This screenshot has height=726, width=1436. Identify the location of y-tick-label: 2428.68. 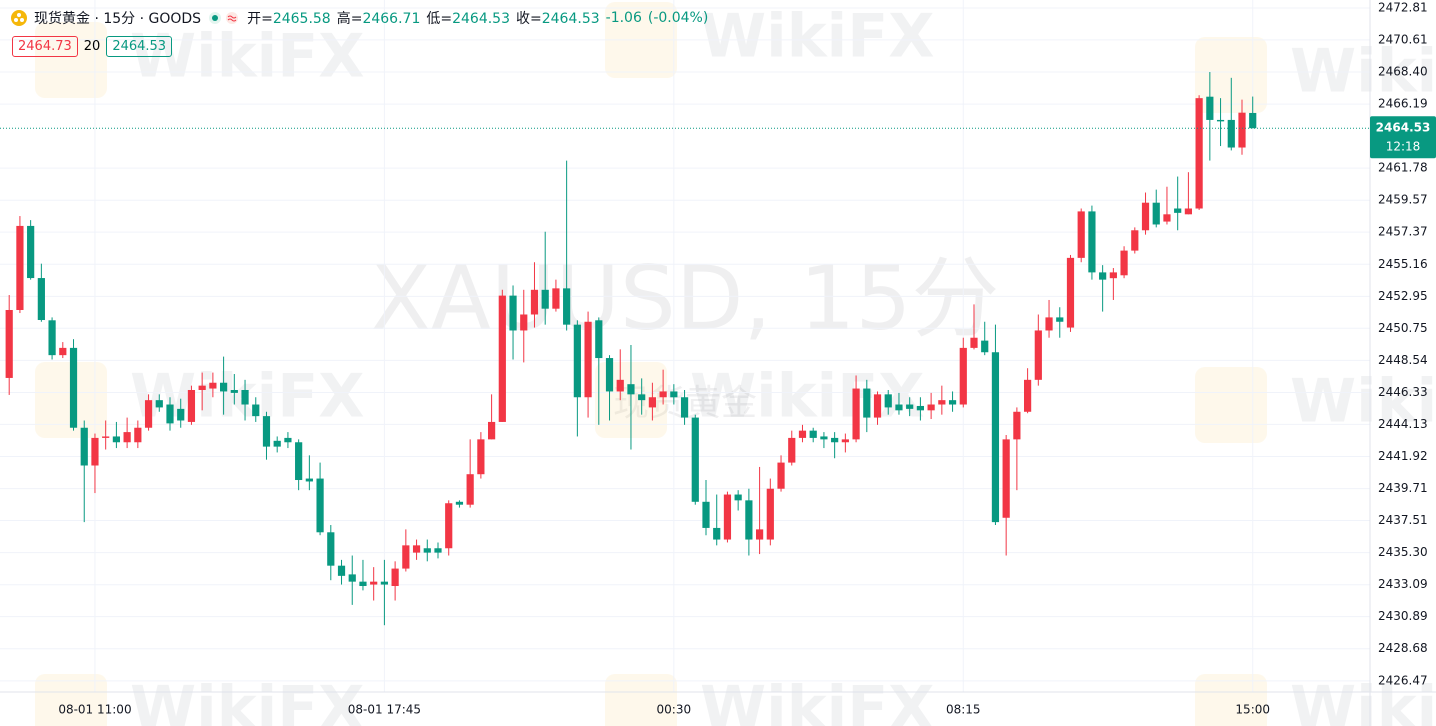
(1403, 648).